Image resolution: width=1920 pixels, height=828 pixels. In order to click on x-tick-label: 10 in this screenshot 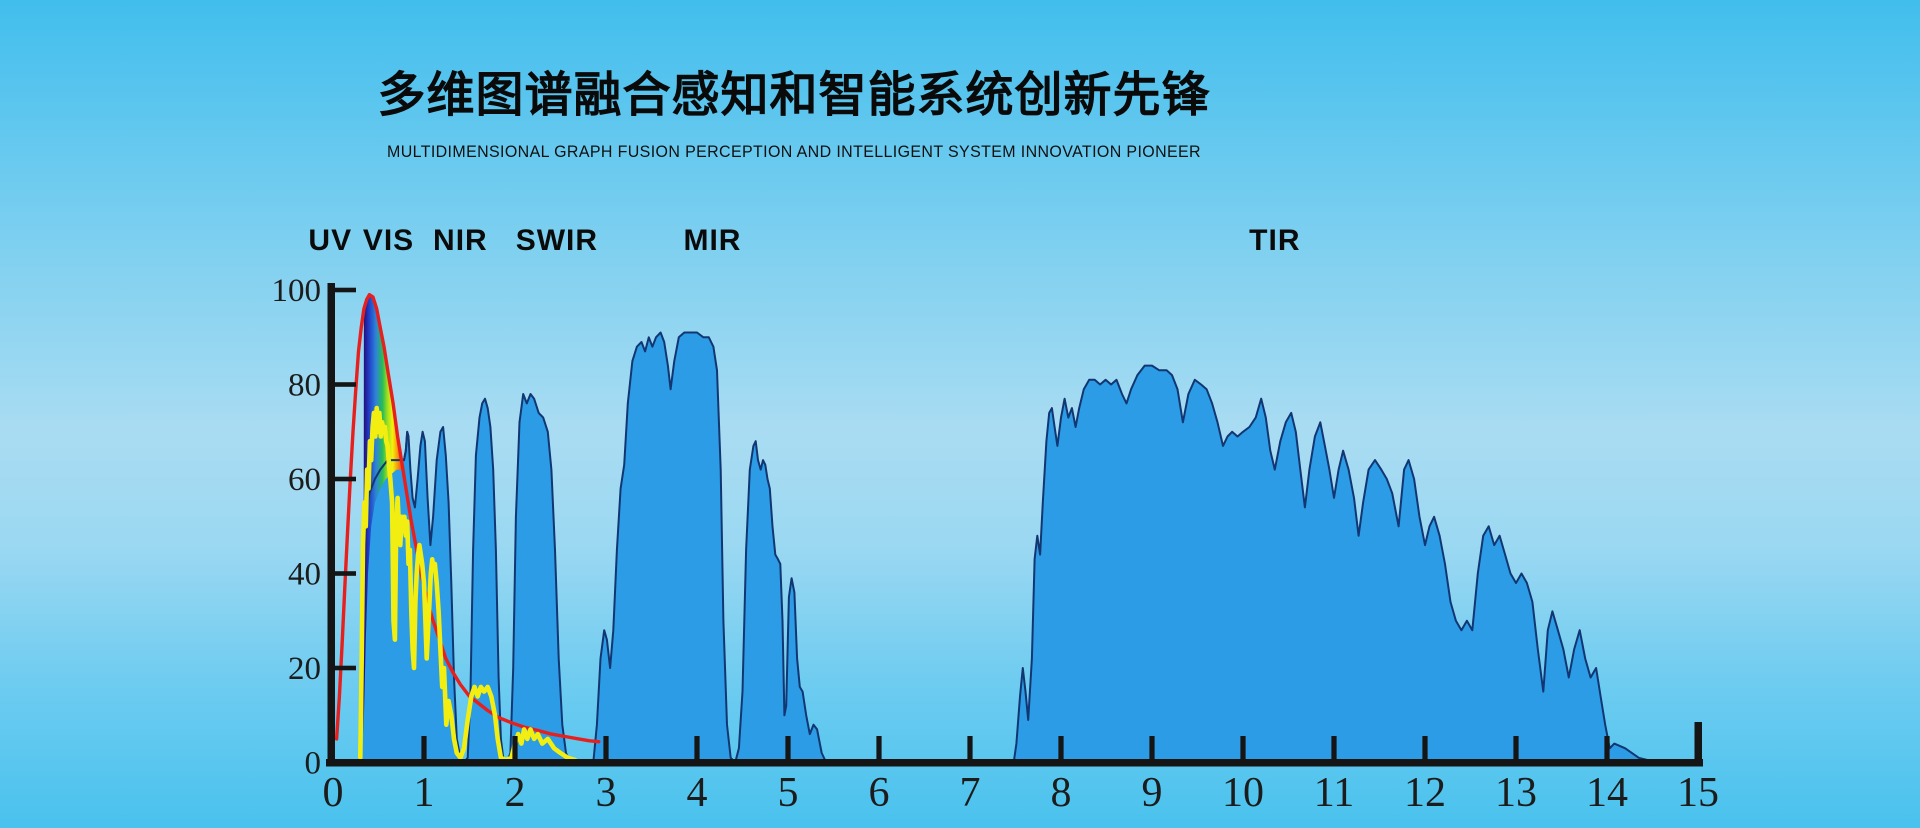, I will do `click(1243, 793)`.